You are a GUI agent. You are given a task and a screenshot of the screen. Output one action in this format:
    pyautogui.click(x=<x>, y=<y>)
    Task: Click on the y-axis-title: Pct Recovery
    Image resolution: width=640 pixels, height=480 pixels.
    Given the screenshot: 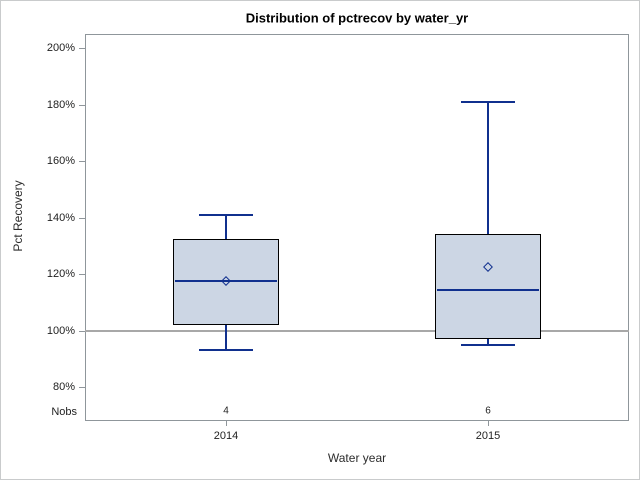 What is the action you would take?
    pyautogui.click(x=18, y=216)
    